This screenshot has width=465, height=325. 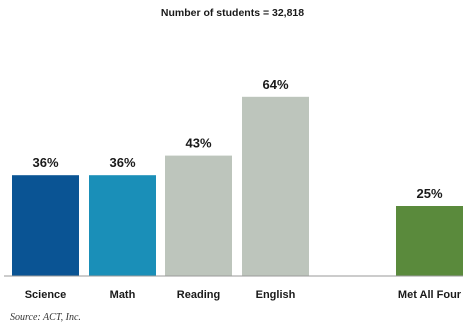 What do you see at coordinates (276, 295) in the screenshot?
I see `category-label-english: English` at bounding box center [276, 295].